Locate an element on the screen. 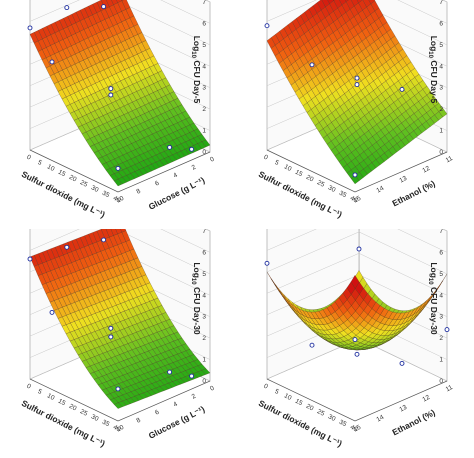 This screenshot has height=458, width=474. y-tick-label: 15 is located at coordinates (357, 200).